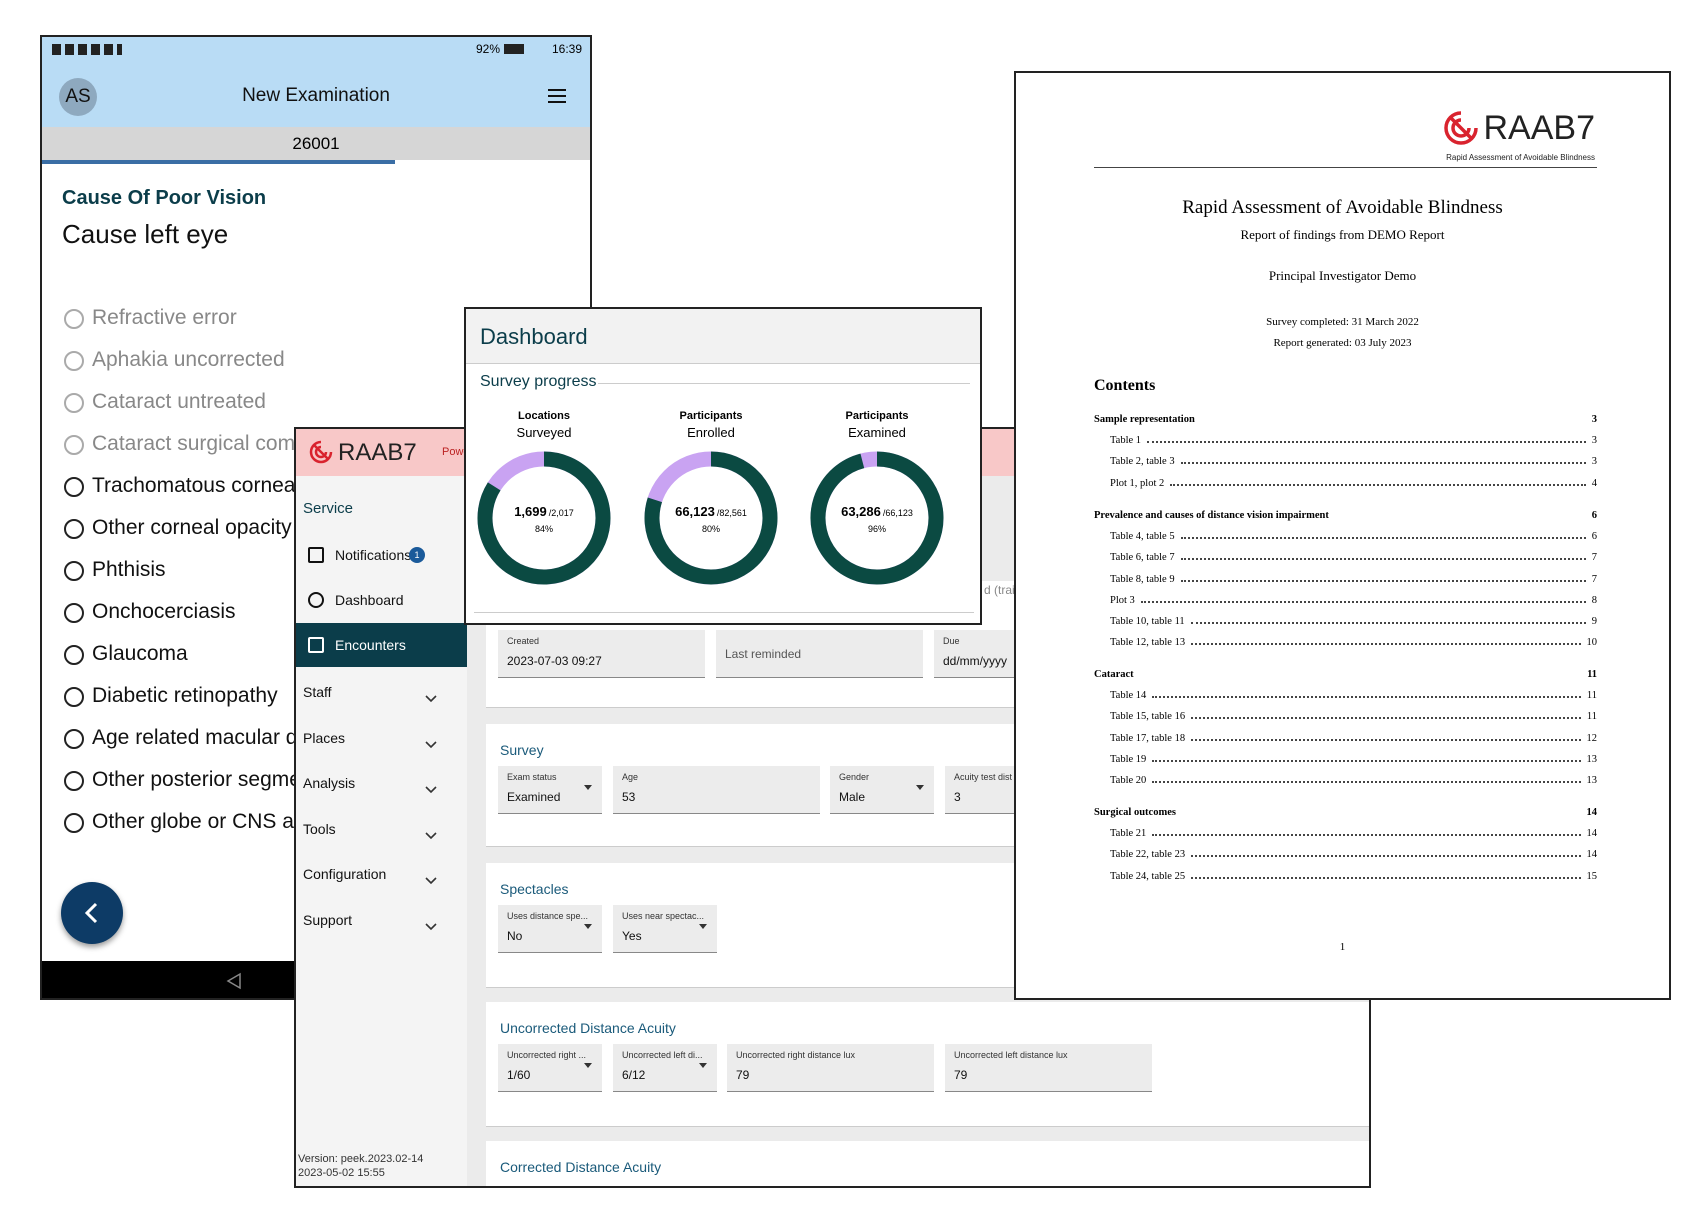 This screenshot has height=1220, width=1700. Describe the element at coordinates (1353, 876) in the screenshot. I see `toc-row: Table 24, table 25 15` at that location.